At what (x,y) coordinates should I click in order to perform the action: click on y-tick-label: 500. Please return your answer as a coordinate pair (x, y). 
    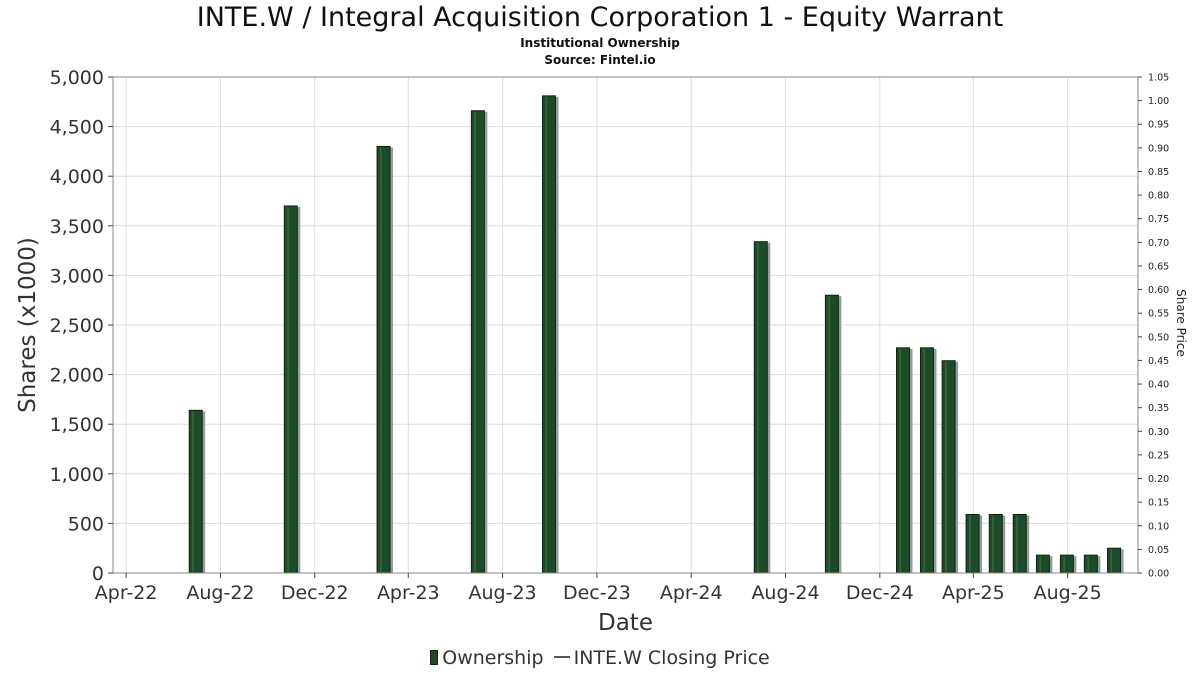
    Looking at the image, I should click on (86, 524).